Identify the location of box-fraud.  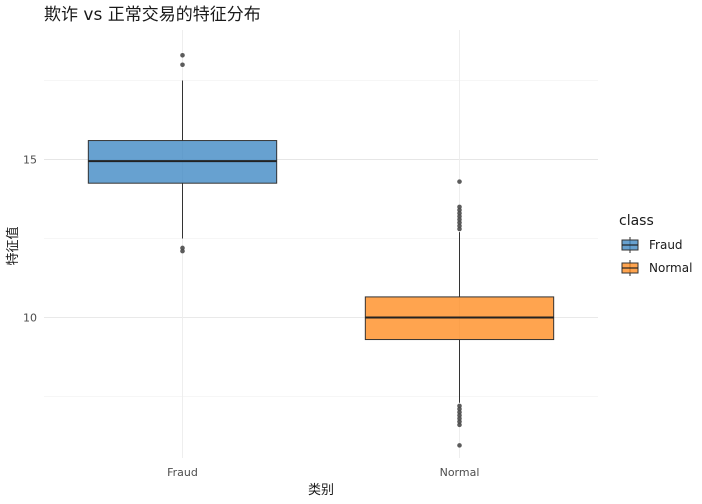
(182, 153).